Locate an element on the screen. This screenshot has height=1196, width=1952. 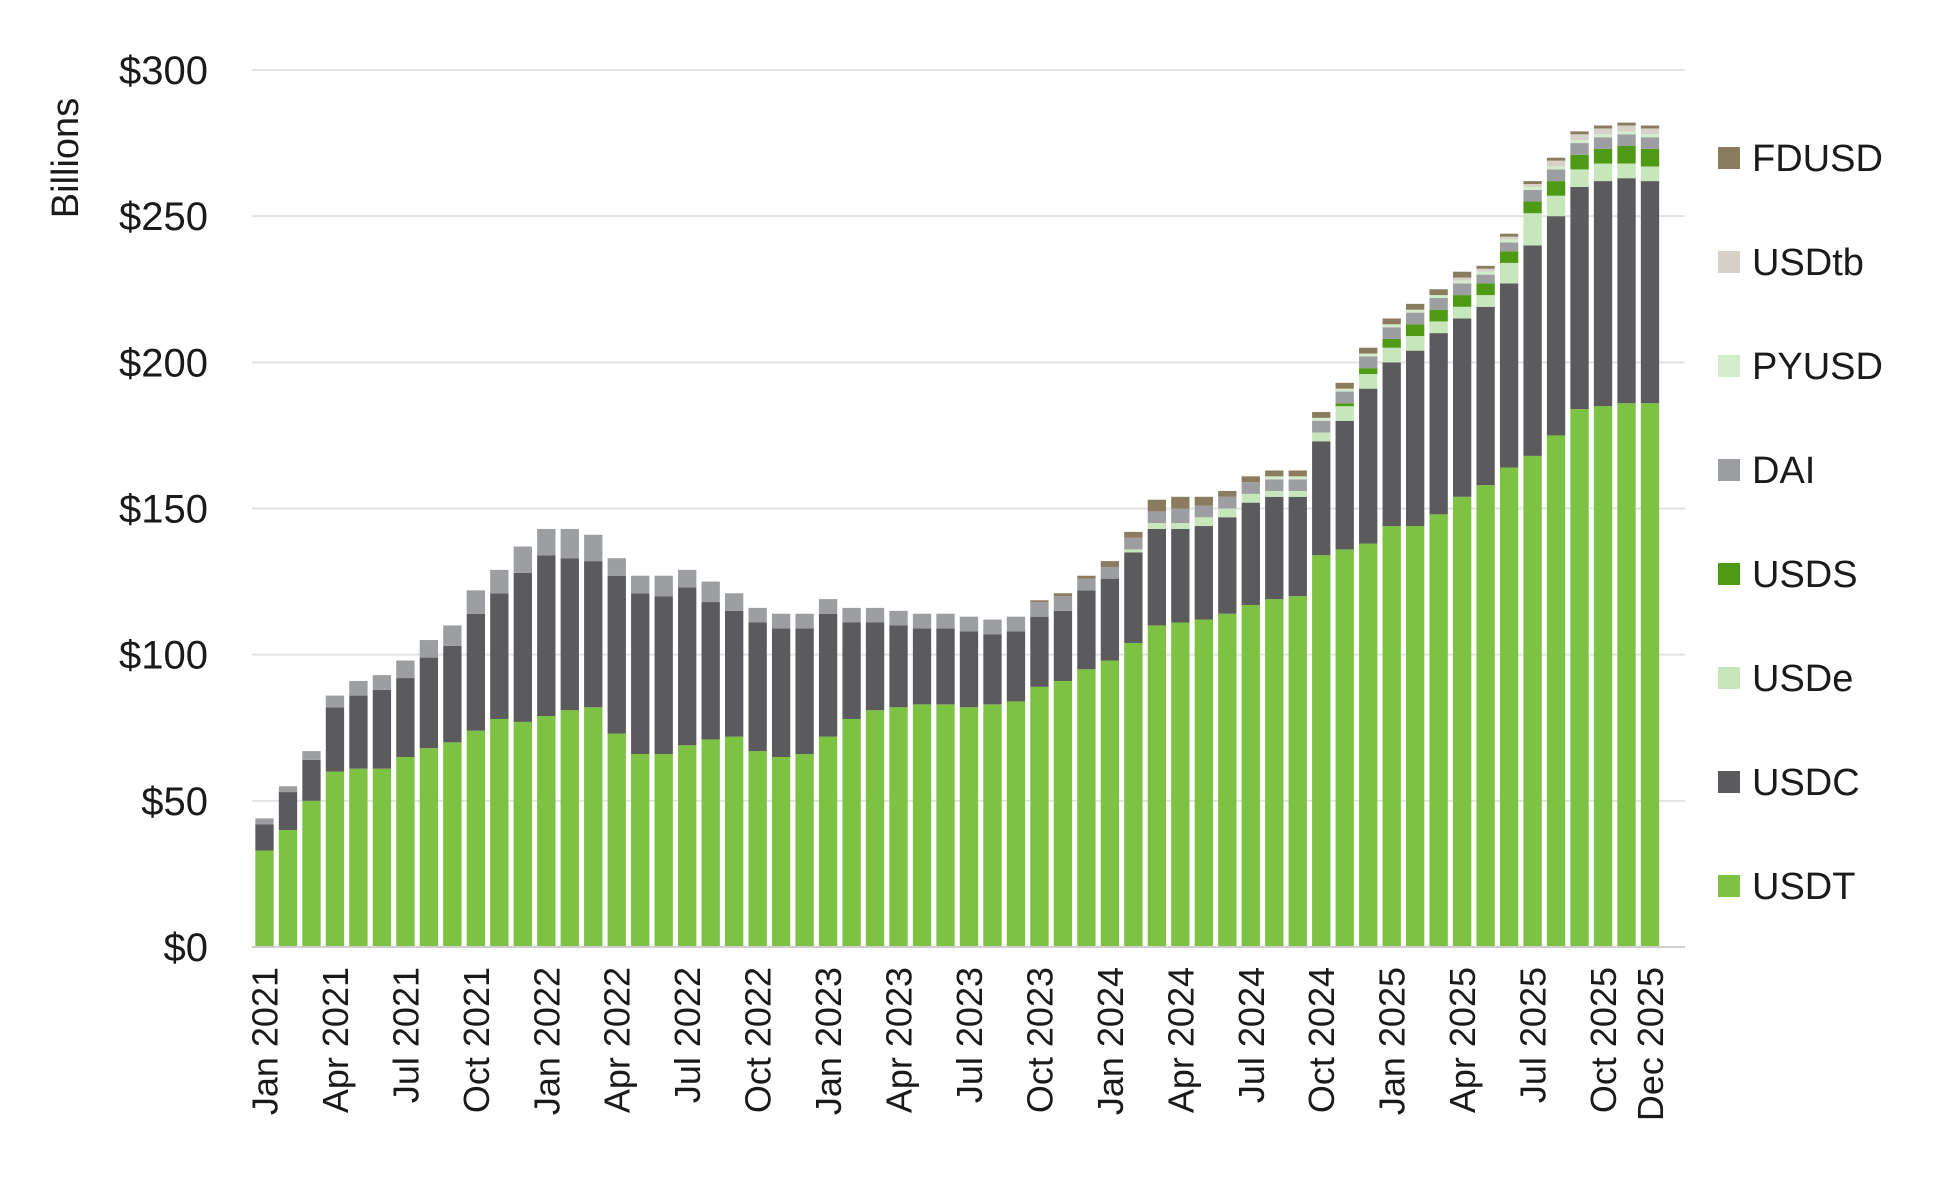
legend-label: USDC is located at coordinates (1806, 783).